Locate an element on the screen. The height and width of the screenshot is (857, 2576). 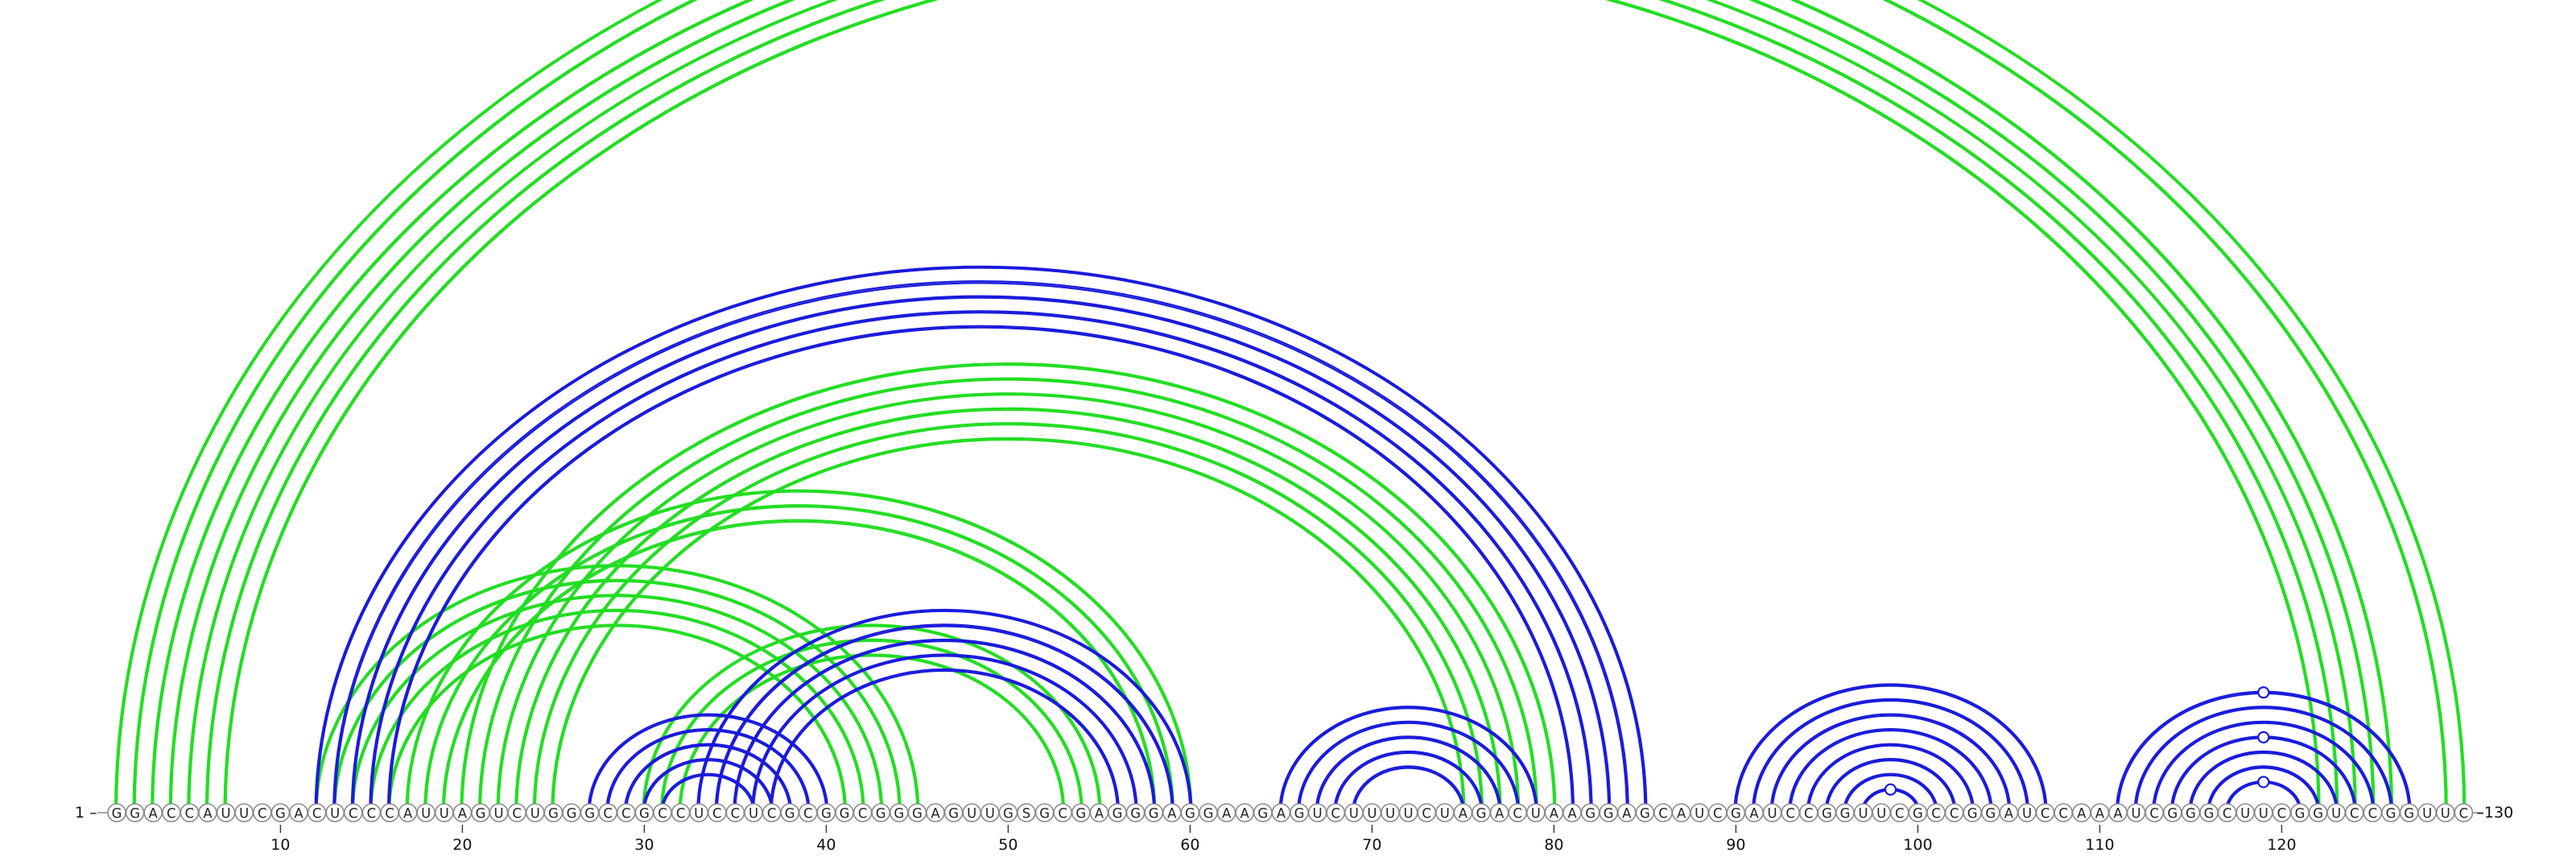
end-label: –130 is located at coordinates (2494, 813).